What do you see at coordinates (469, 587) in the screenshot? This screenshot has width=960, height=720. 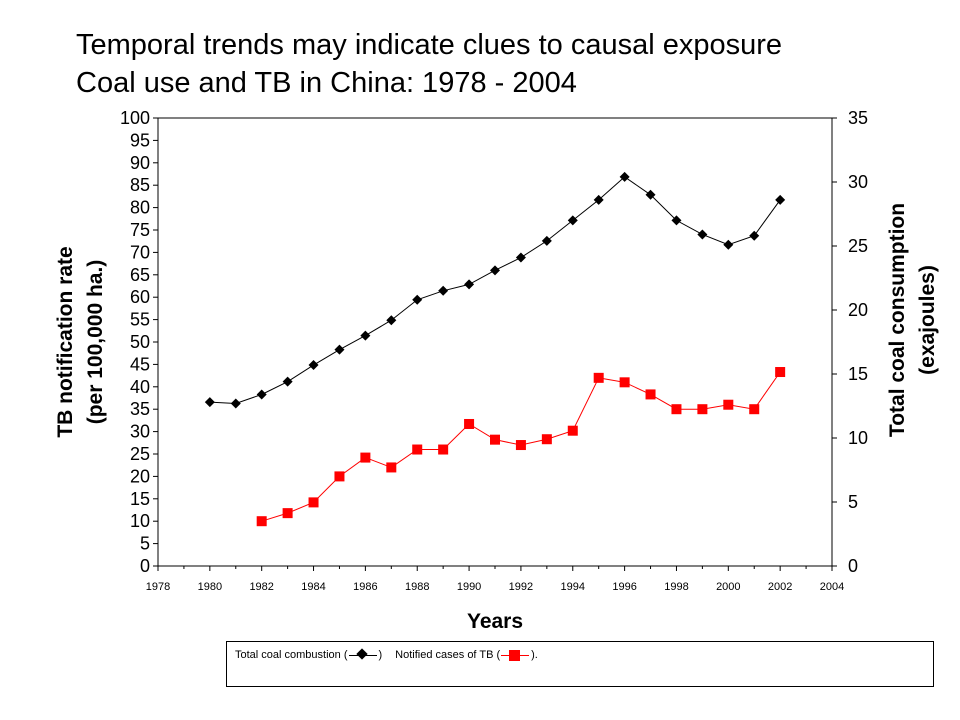 I see `x-tick-label: 1990` at bounding box center [469, 587].